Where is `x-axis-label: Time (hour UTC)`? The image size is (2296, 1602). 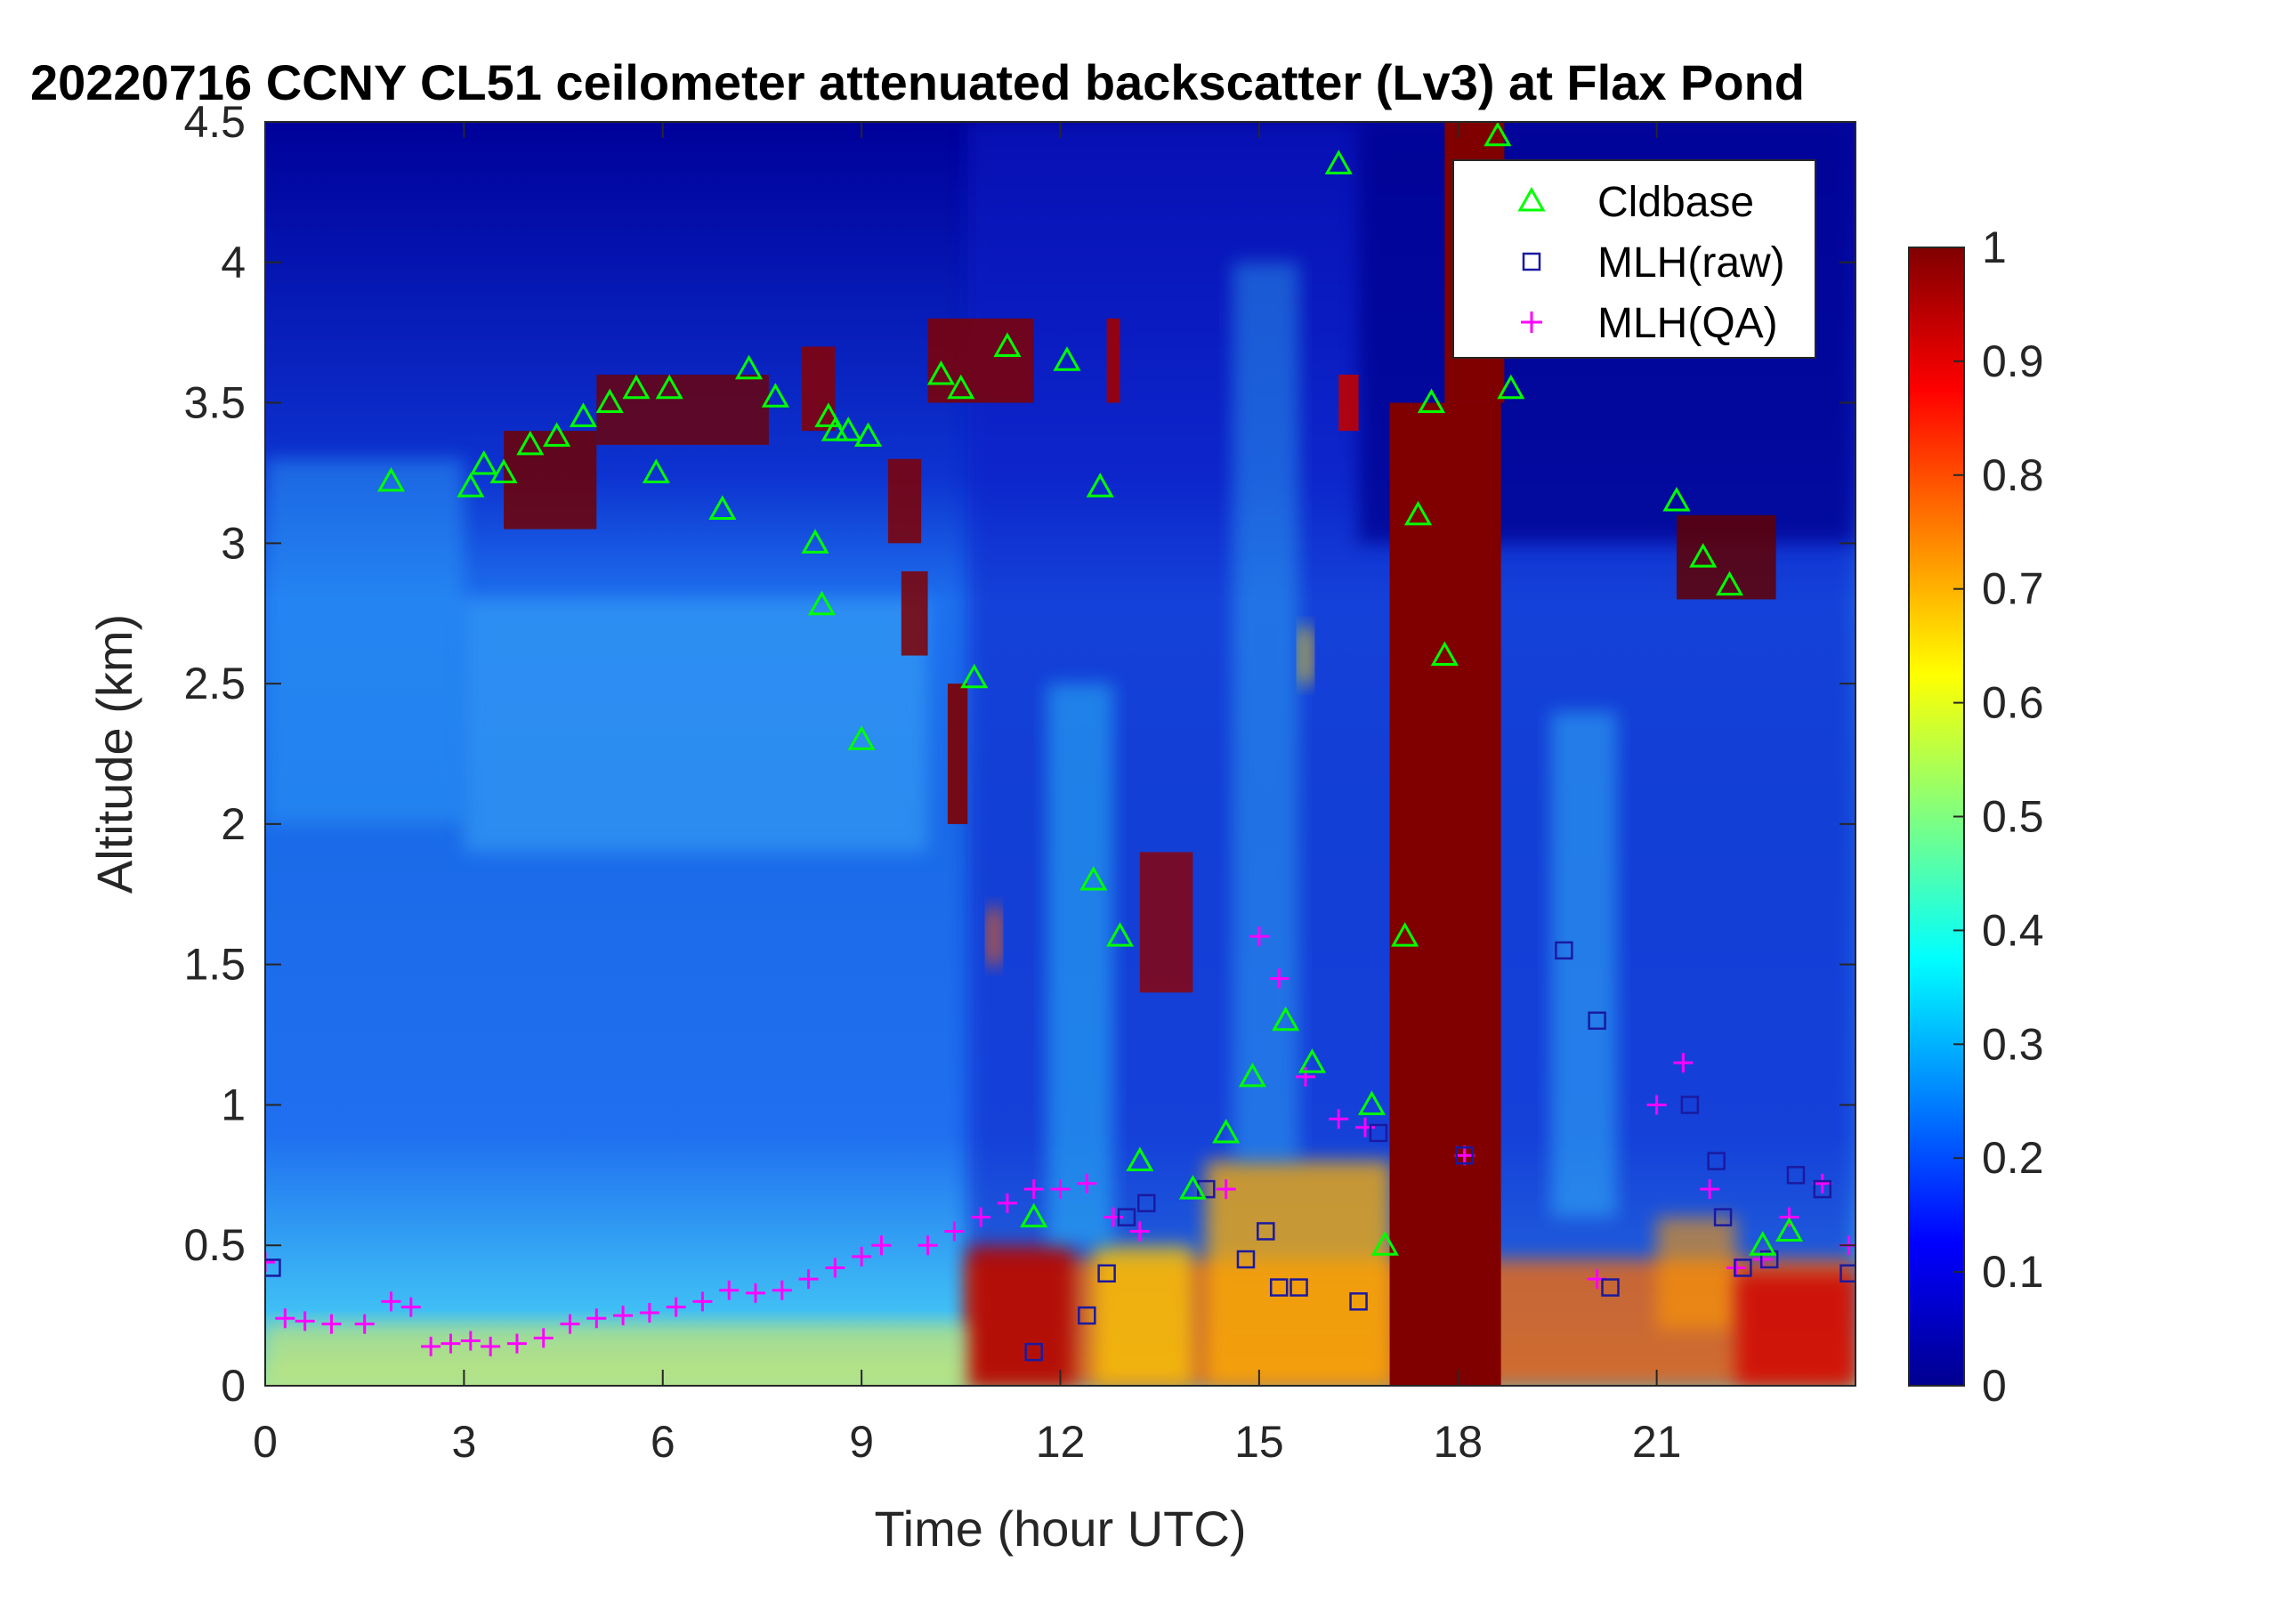 x-axis-label: Time (hour UTC) is located at coordinates (1061, 1529).